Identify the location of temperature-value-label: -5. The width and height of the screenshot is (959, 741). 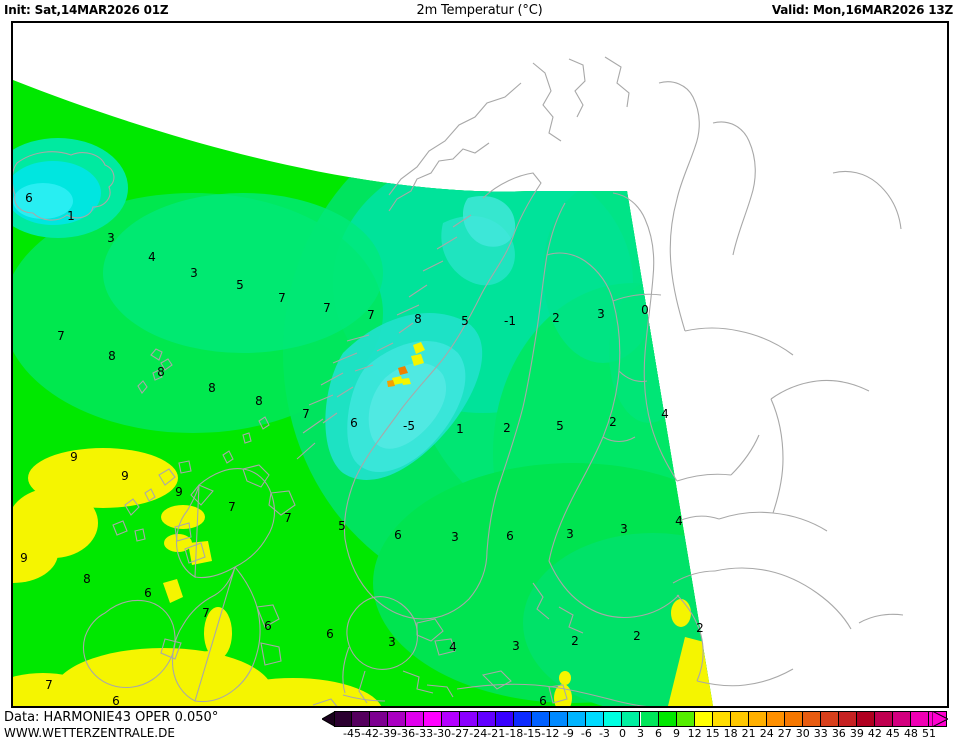
(409, 426).